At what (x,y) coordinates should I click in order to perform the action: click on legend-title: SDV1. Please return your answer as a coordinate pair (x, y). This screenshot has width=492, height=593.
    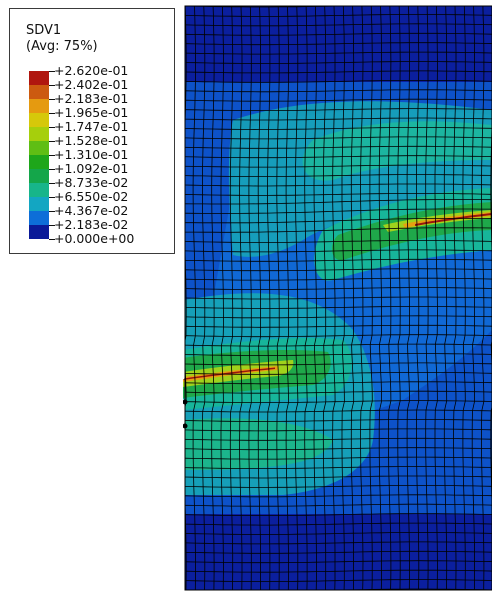
    Looking at the image, I should click on (44, 30).